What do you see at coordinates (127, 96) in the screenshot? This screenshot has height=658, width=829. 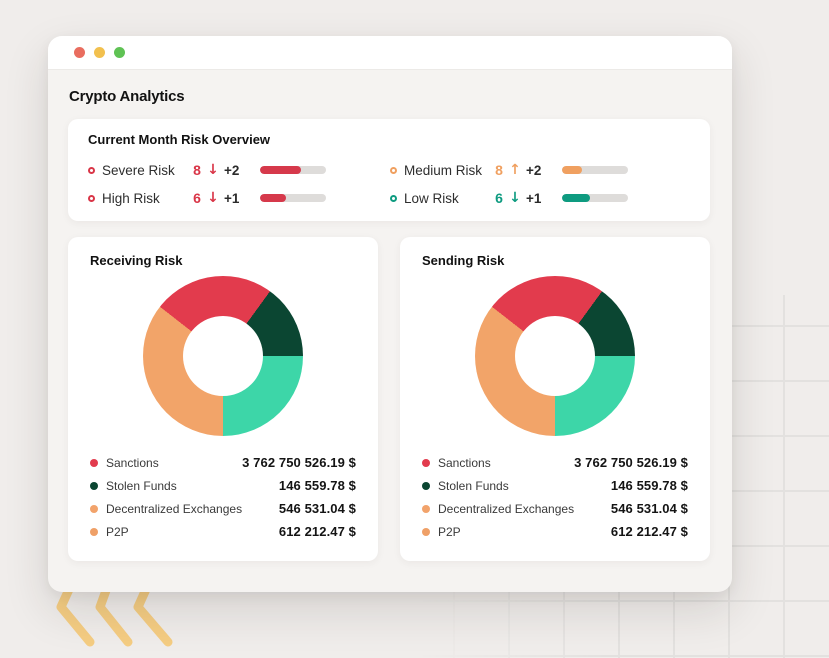 I see `page-title: Crypto Analytics` at bounding box center [127, 96].